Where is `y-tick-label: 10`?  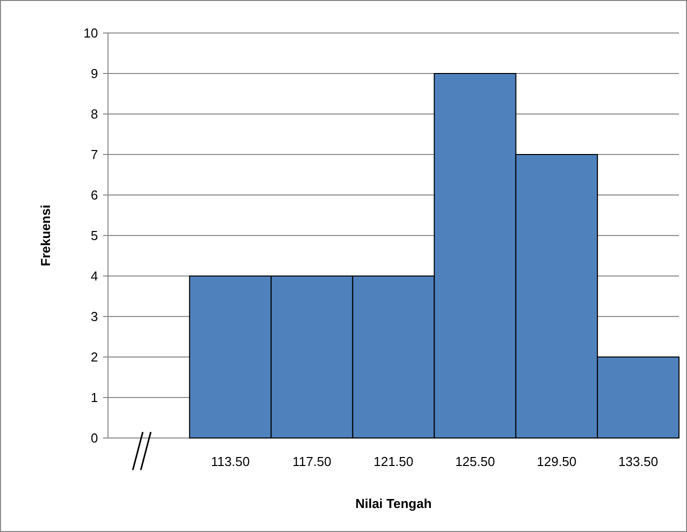
y-tick-label: 10 is located at coordinates (91, 33).